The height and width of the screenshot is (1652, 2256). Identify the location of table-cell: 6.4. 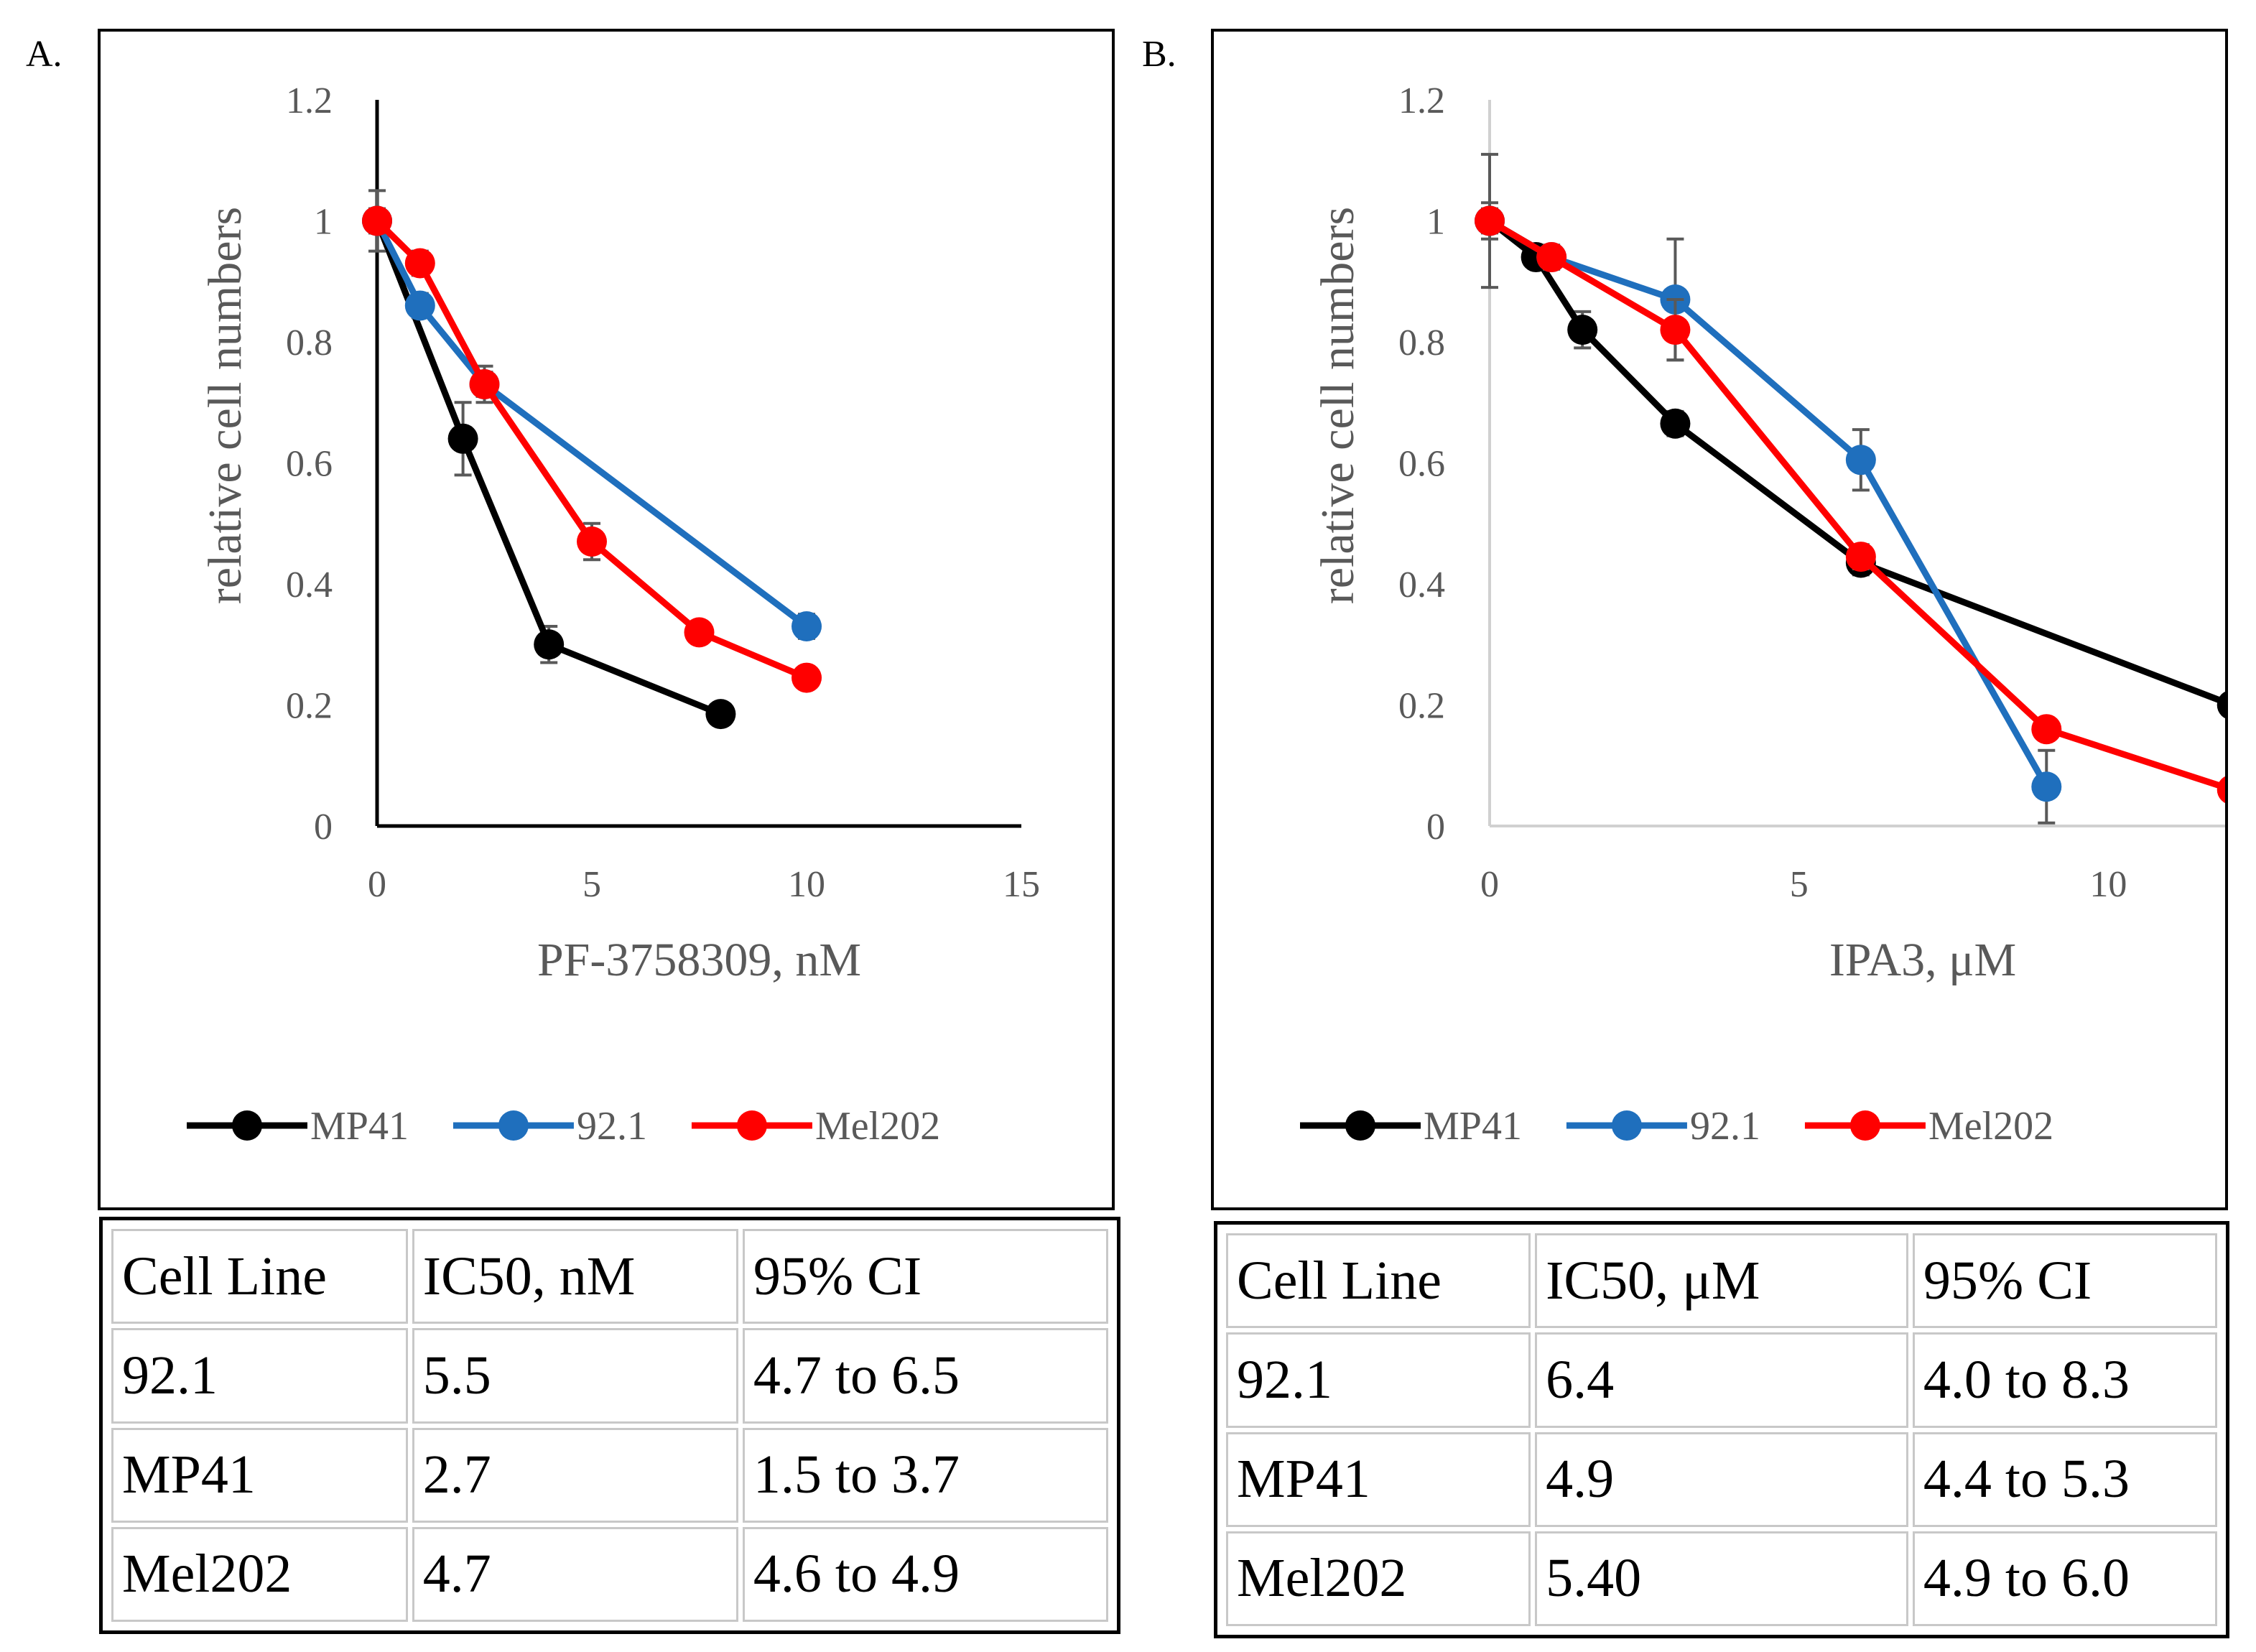
(1721, 1380).